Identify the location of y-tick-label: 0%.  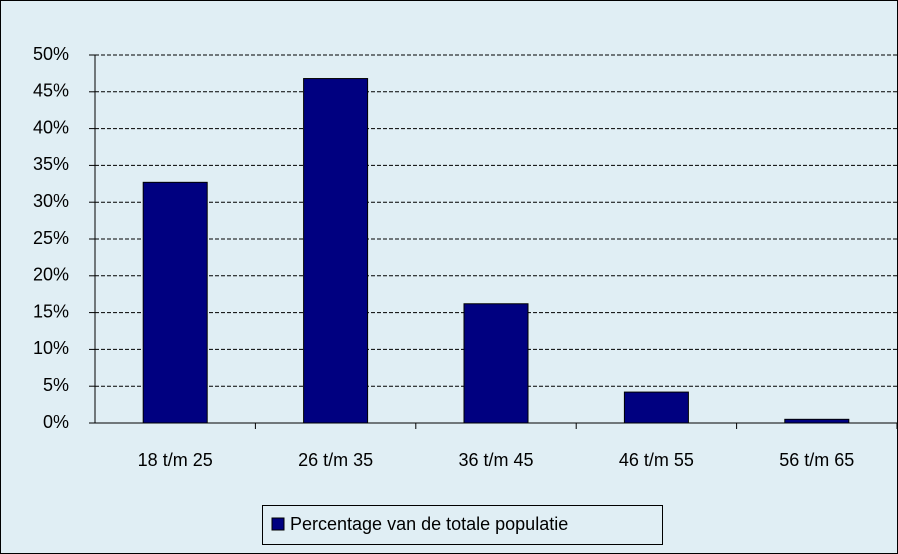
(56, 422).